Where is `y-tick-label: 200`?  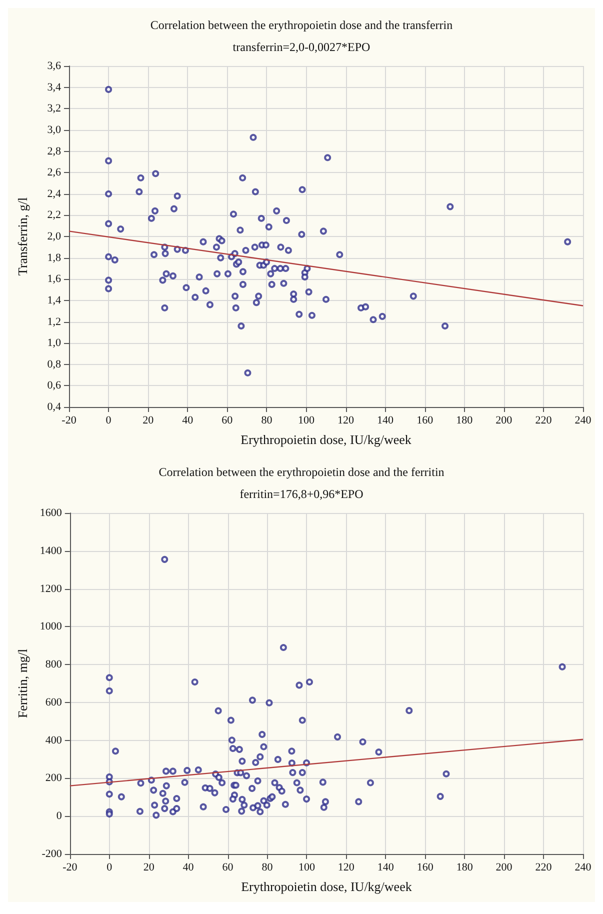 y-tick-label: 200 is located at coordinates (53, 778).